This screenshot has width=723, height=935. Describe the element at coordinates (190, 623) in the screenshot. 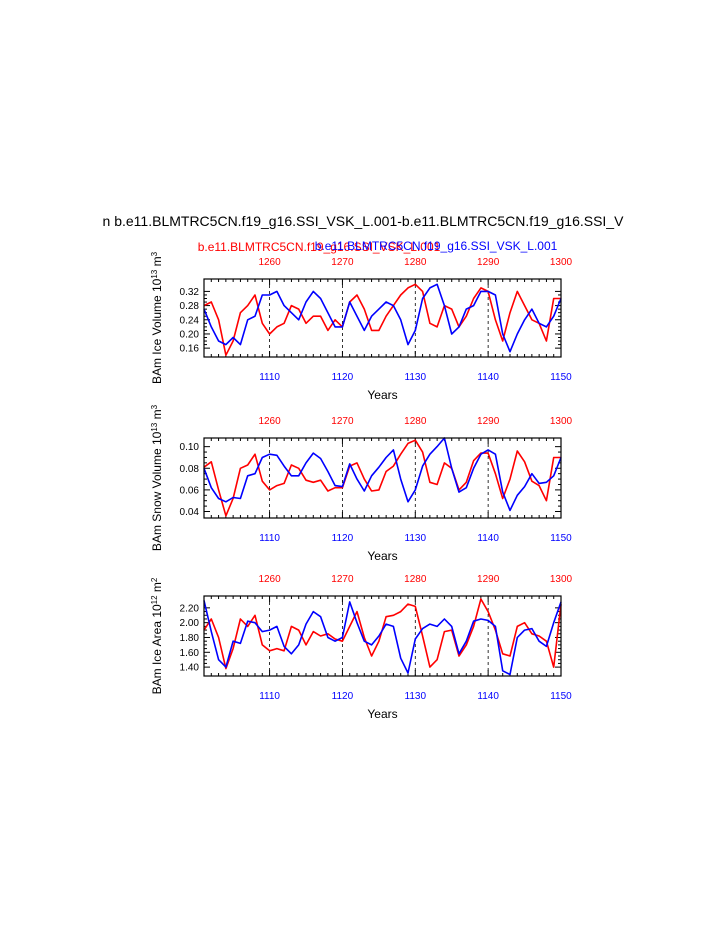

I see `y-tick-label: 2.00` at that location.